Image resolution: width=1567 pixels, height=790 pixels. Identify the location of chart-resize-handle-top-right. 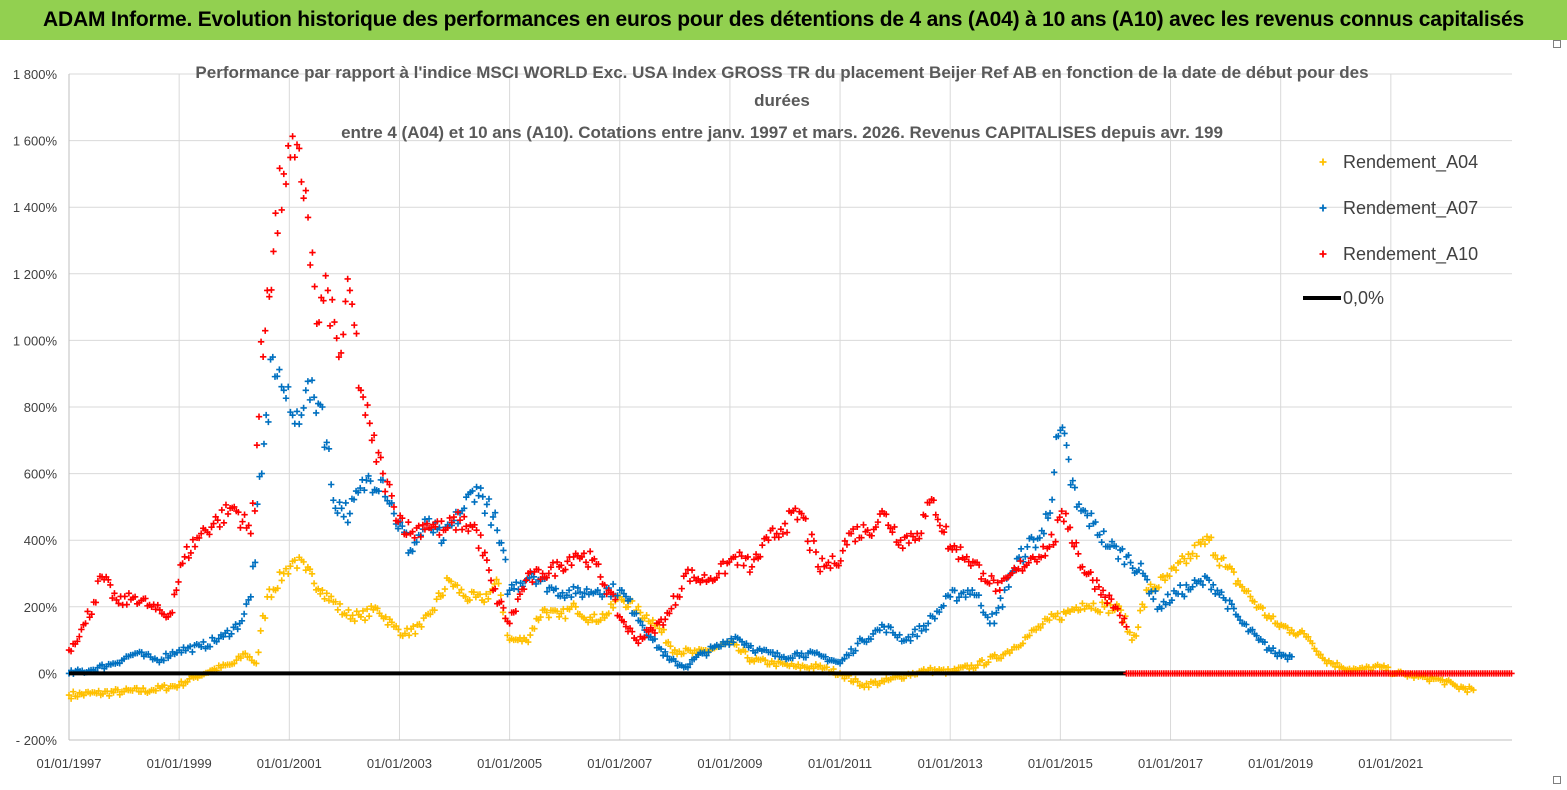
(1557, 44).